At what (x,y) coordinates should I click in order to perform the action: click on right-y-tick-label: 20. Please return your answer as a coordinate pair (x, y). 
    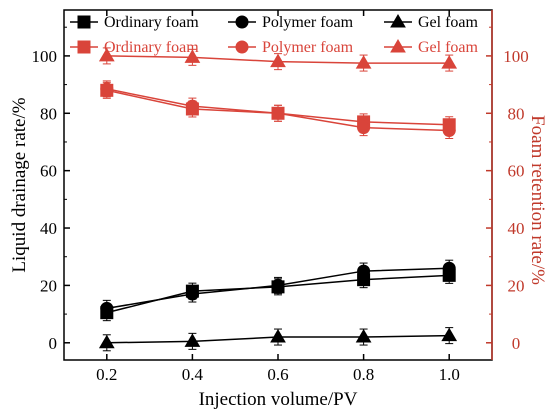
    Looking at the image, I should click on (516, 285).